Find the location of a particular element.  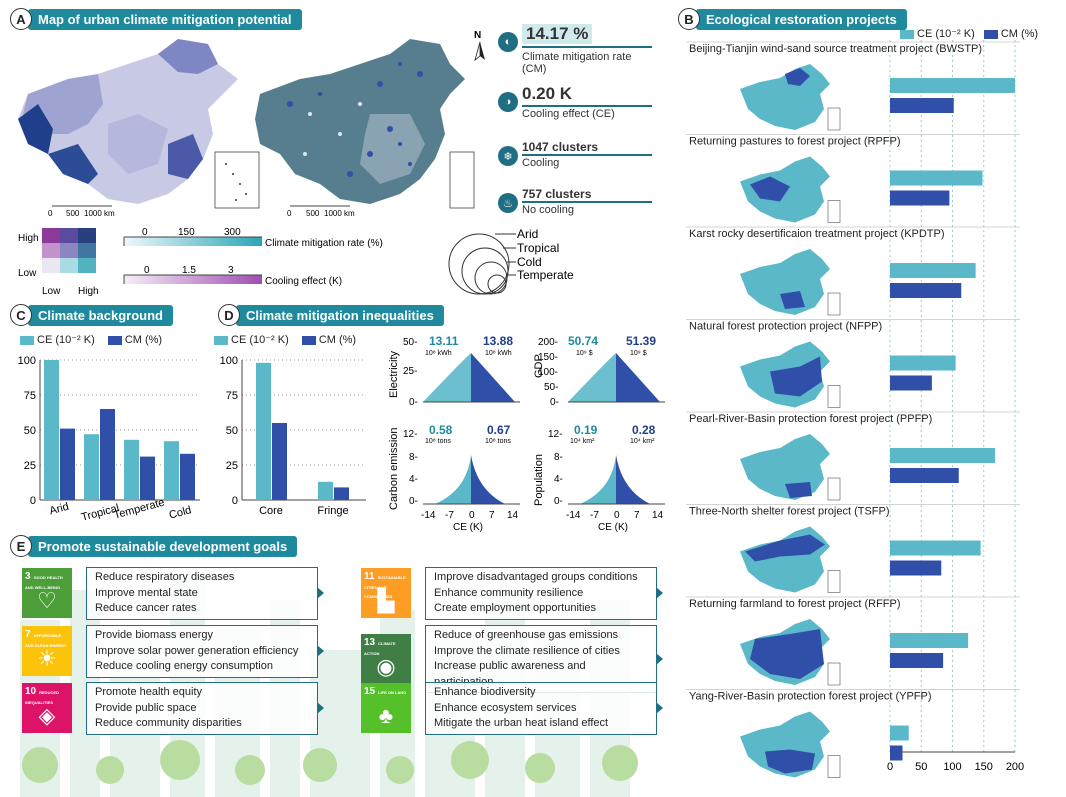

scatter-unit-right: 10⁹ $ is located at coordinates (638, 353).